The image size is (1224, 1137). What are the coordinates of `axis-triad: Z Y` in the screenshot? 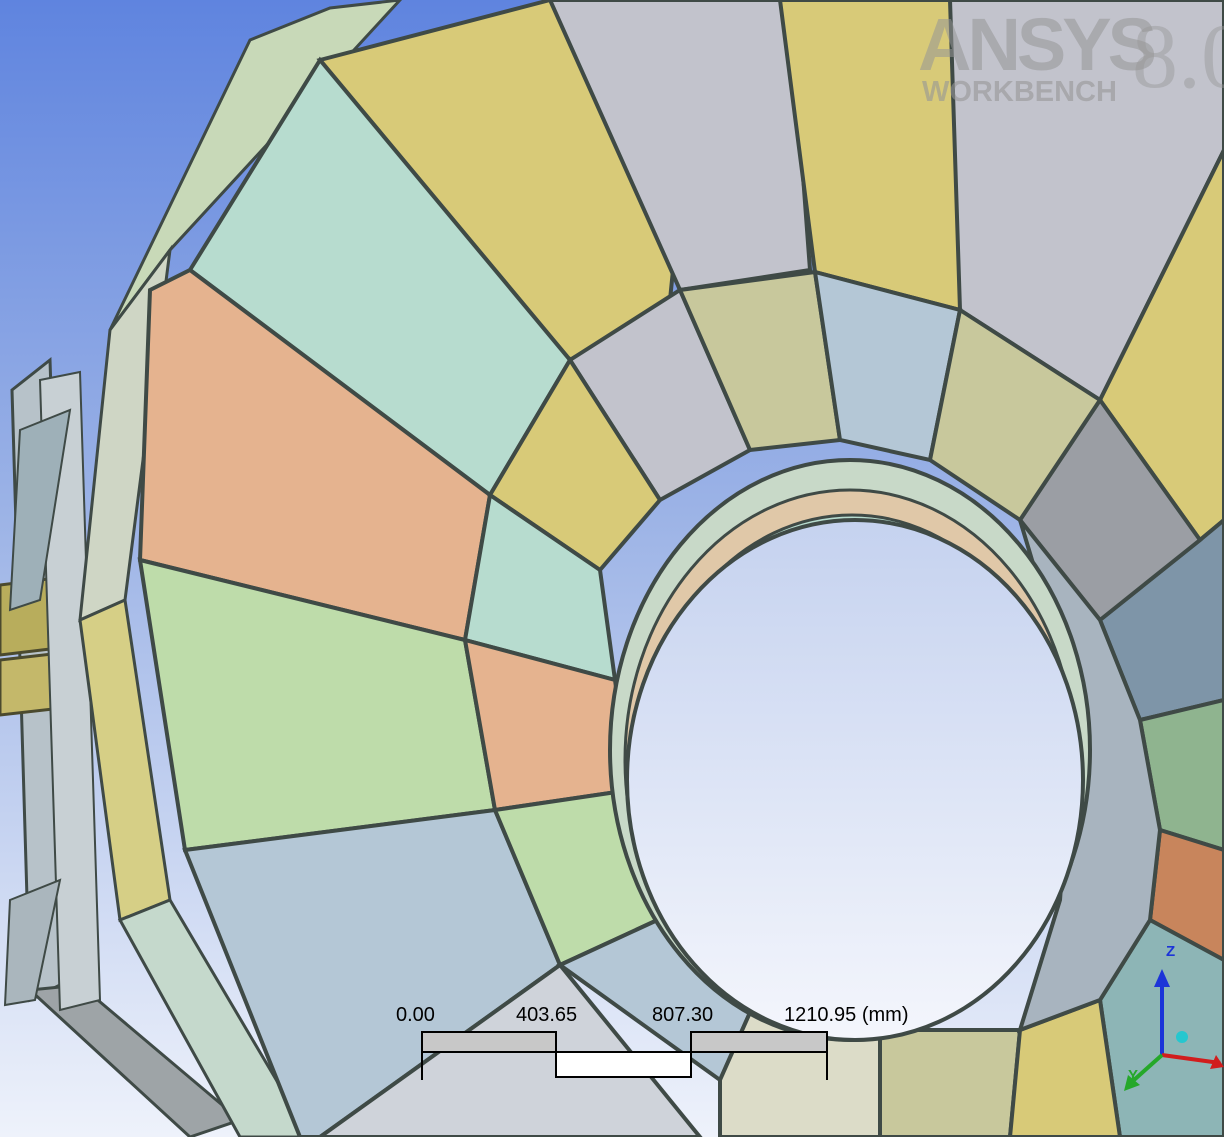 It's located at (1167, 1015).